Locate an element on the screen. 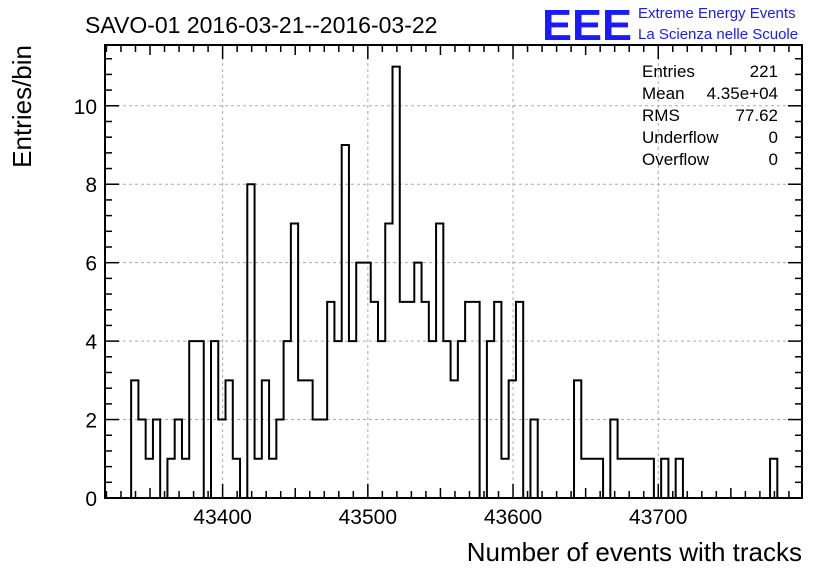  stats-rms-value: 77.62 is located at coordinates (756, 115).